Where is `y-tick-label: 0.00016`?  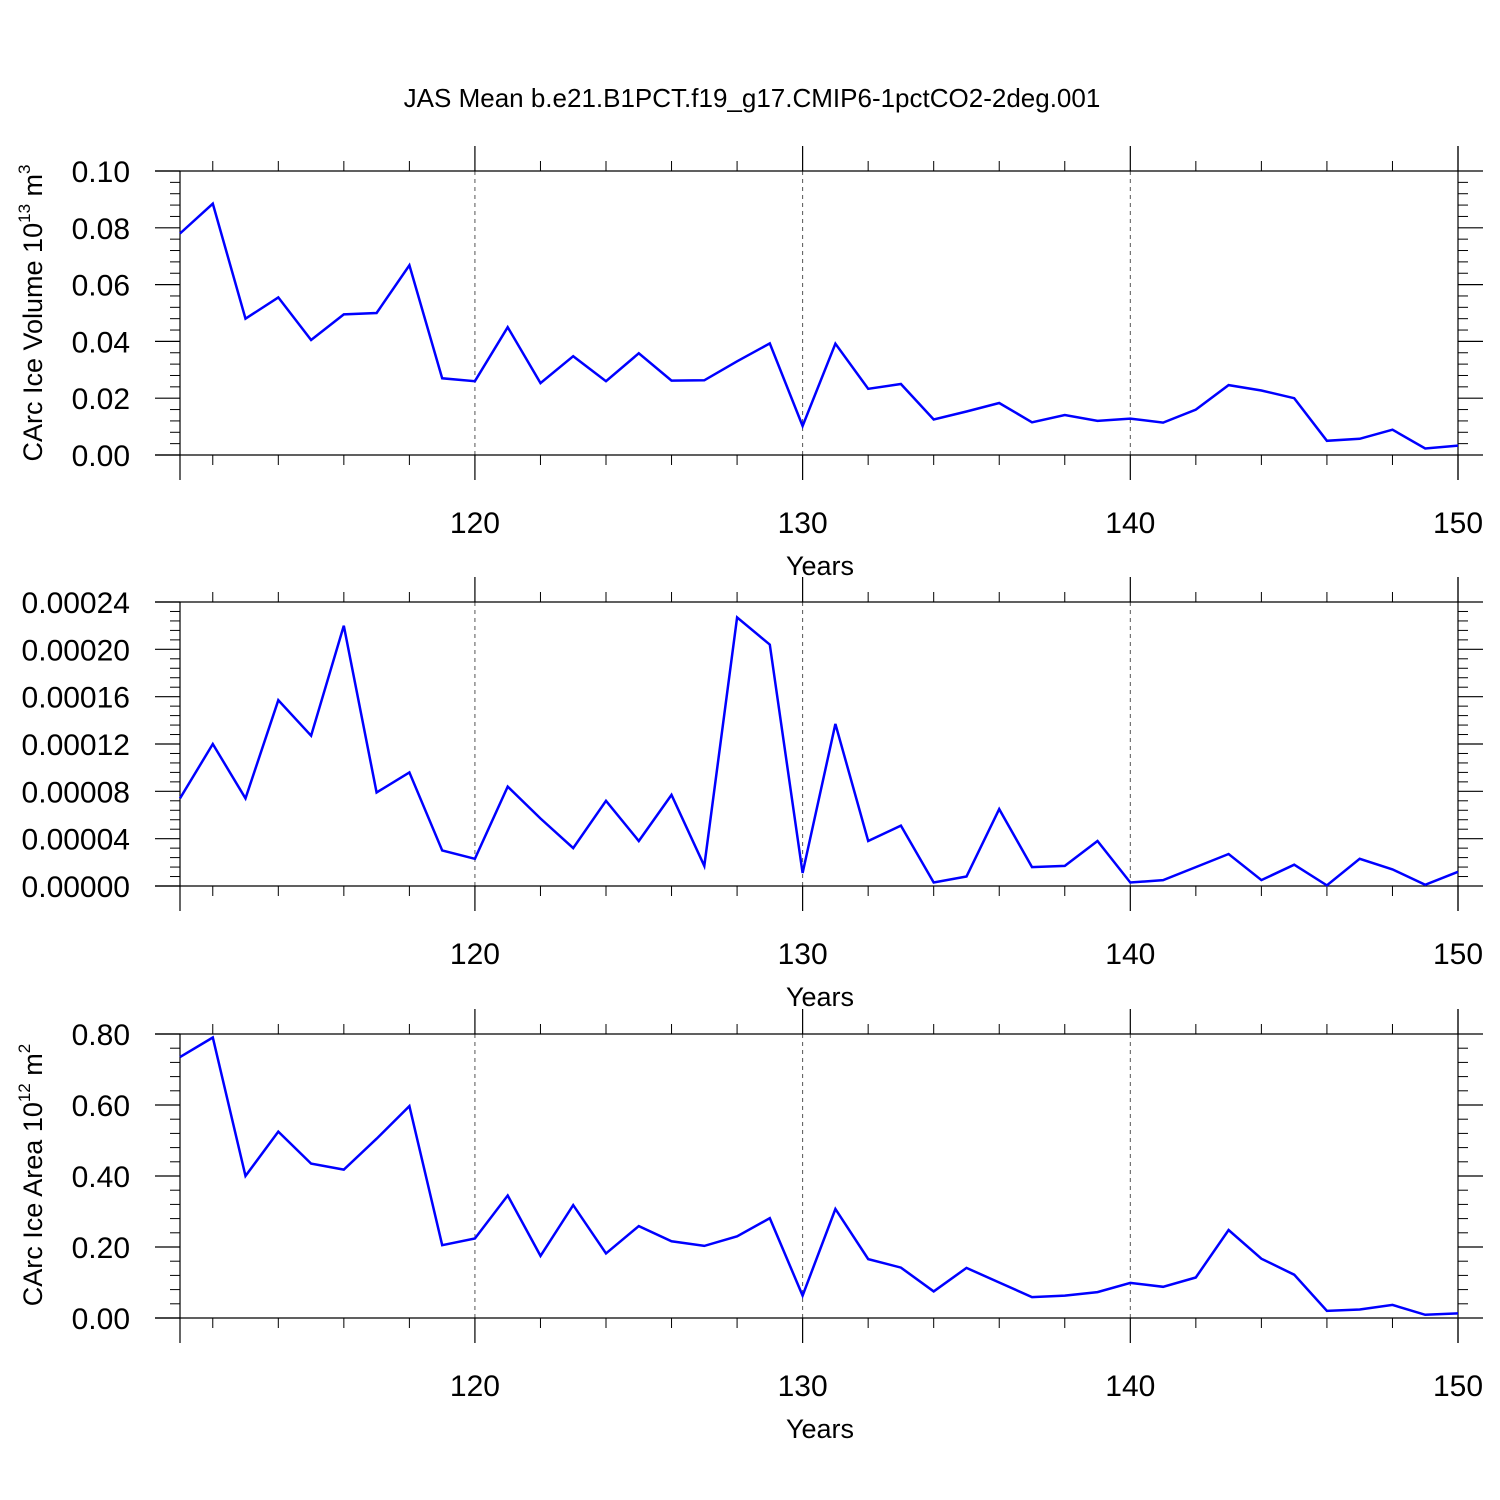 y-tick-label: 0.00016 is located at coordinates (76, 698).